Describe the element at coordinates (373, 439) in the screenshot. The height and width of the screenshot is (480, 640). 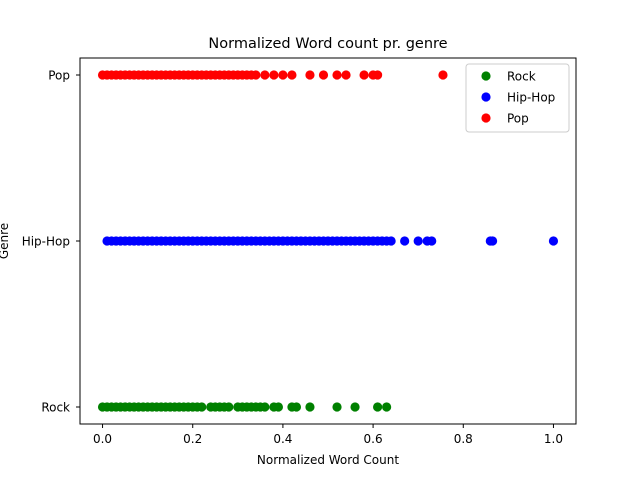
I see `x-tick-label: 0.6` at that location.